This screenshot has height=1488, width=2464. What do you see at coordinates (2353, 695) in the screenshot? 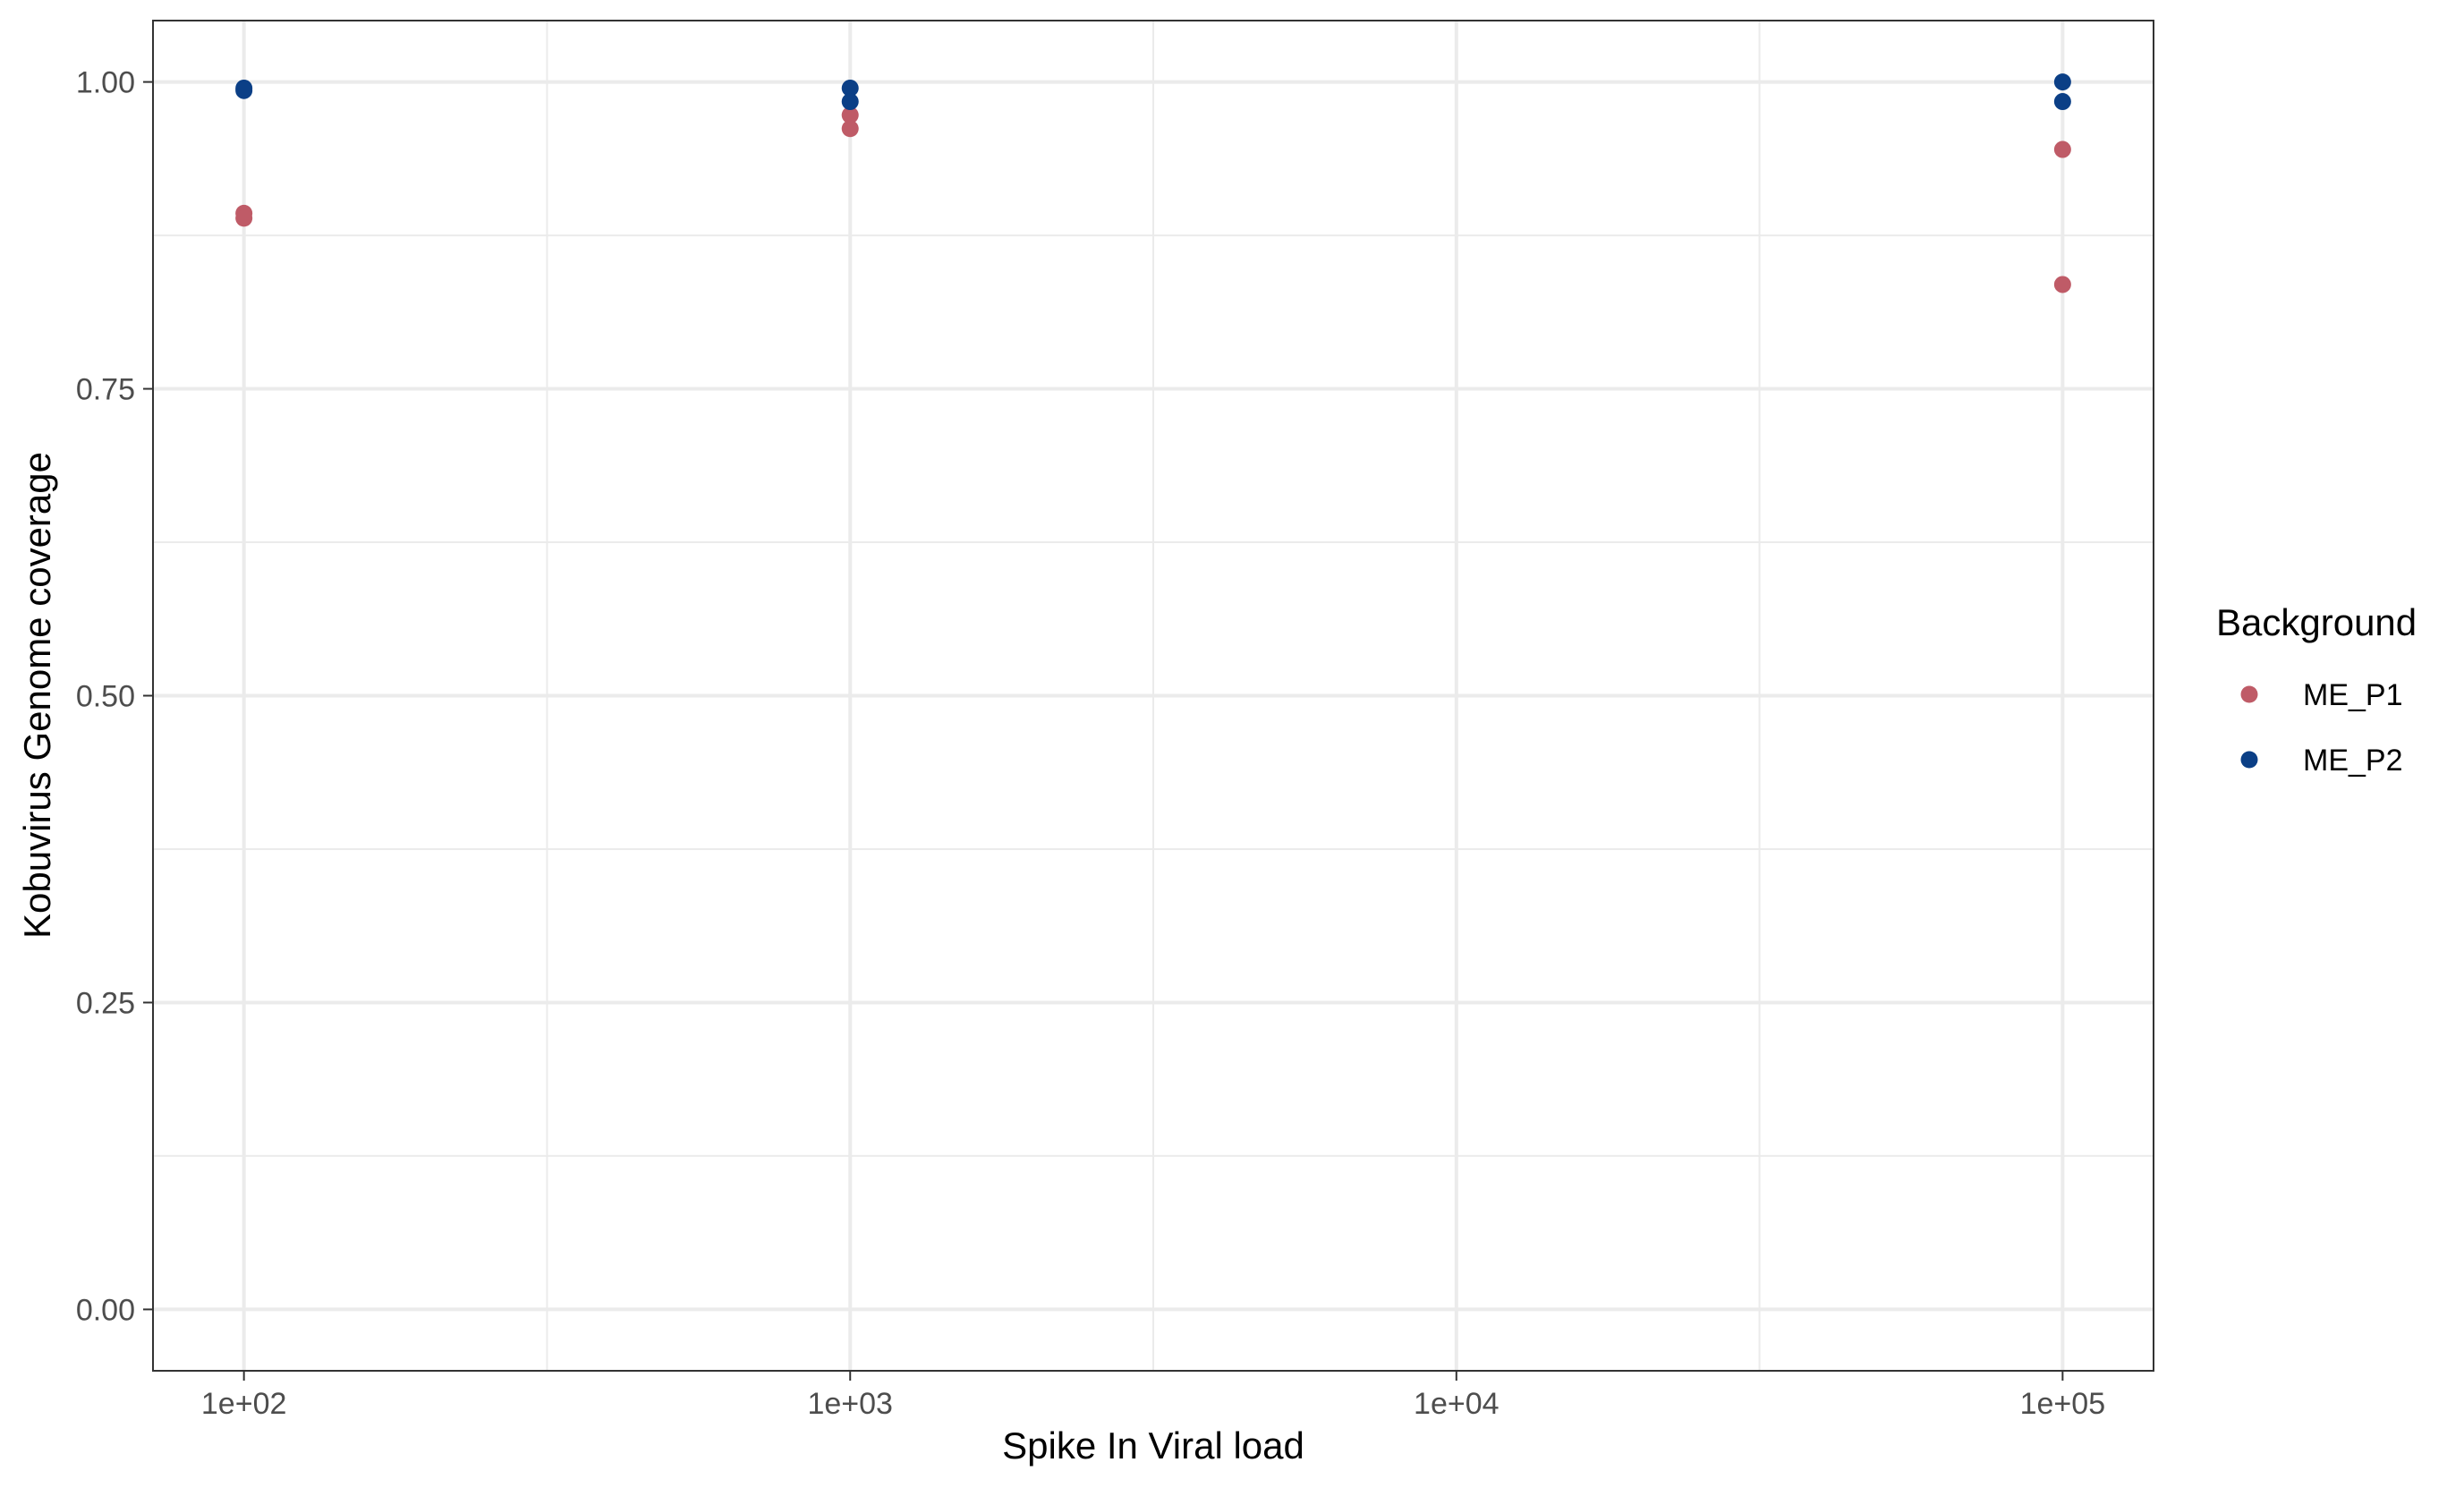
I see `legend-label: ME_P1` at bounding box center [2353, 695].